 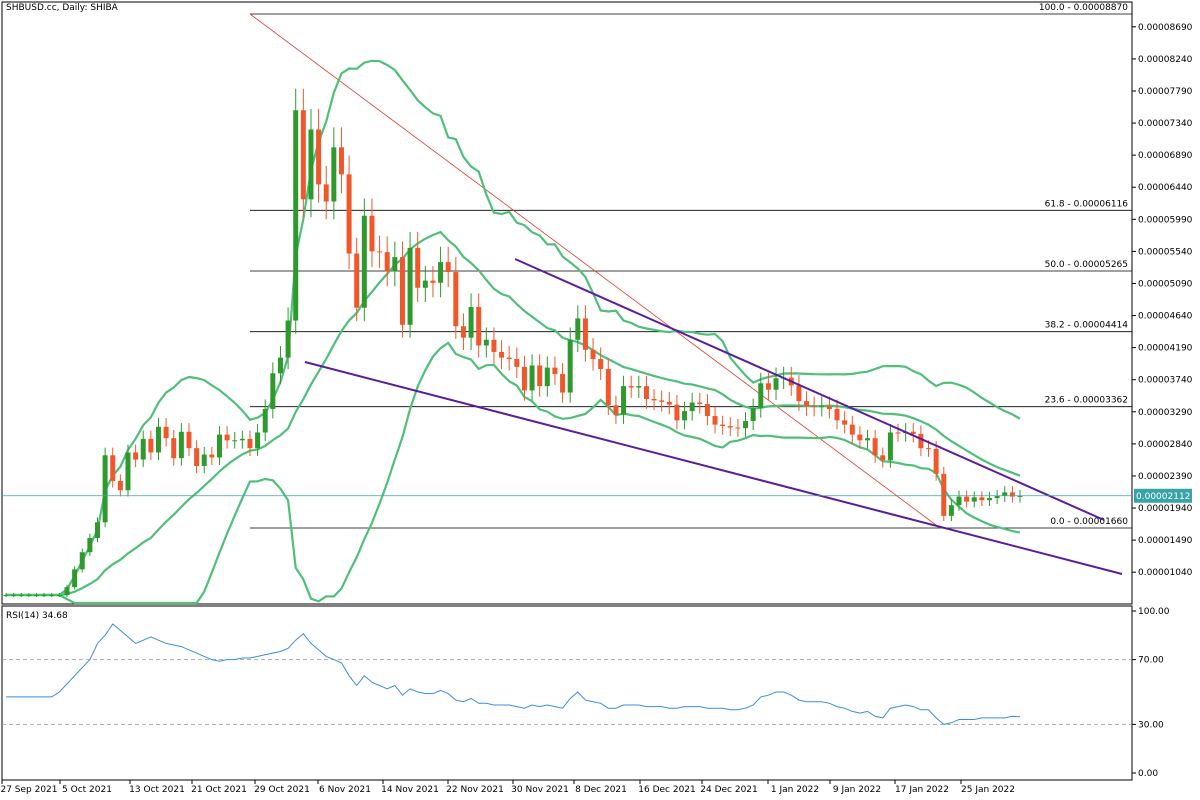 I want to click on x-axis-tick-label: 13 Oct 2021, so click(x=157, y=790).